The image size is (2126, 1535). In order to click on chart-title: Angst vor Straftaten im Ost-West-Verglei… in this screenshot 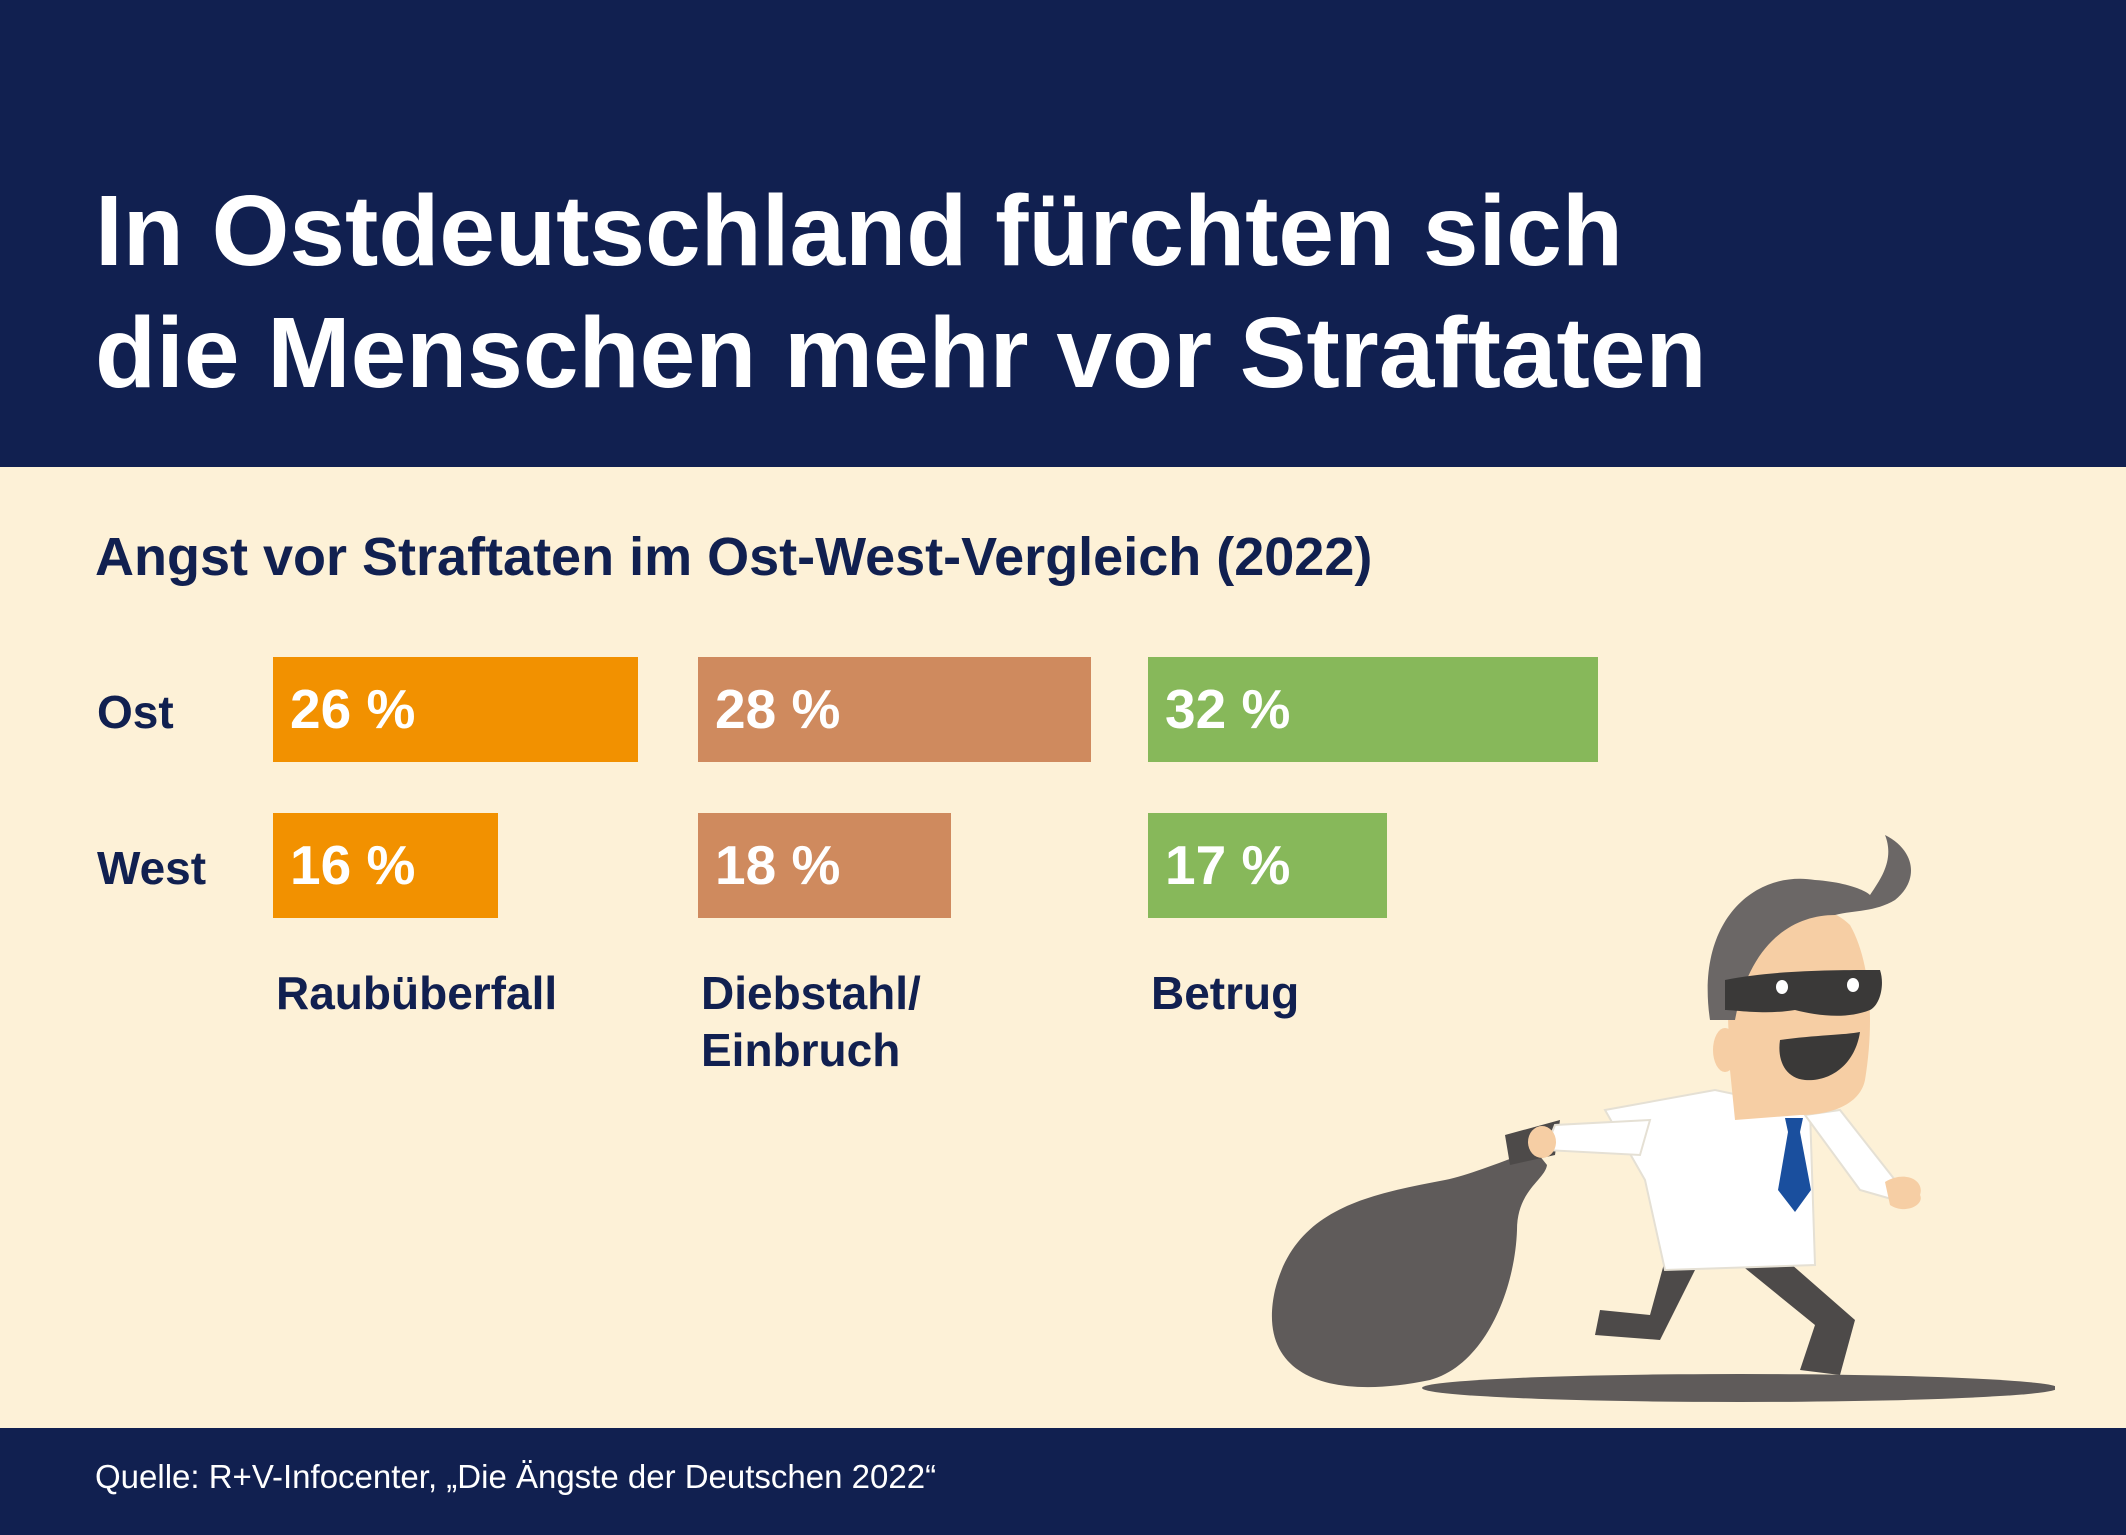, I will do `click(734, 557)`.